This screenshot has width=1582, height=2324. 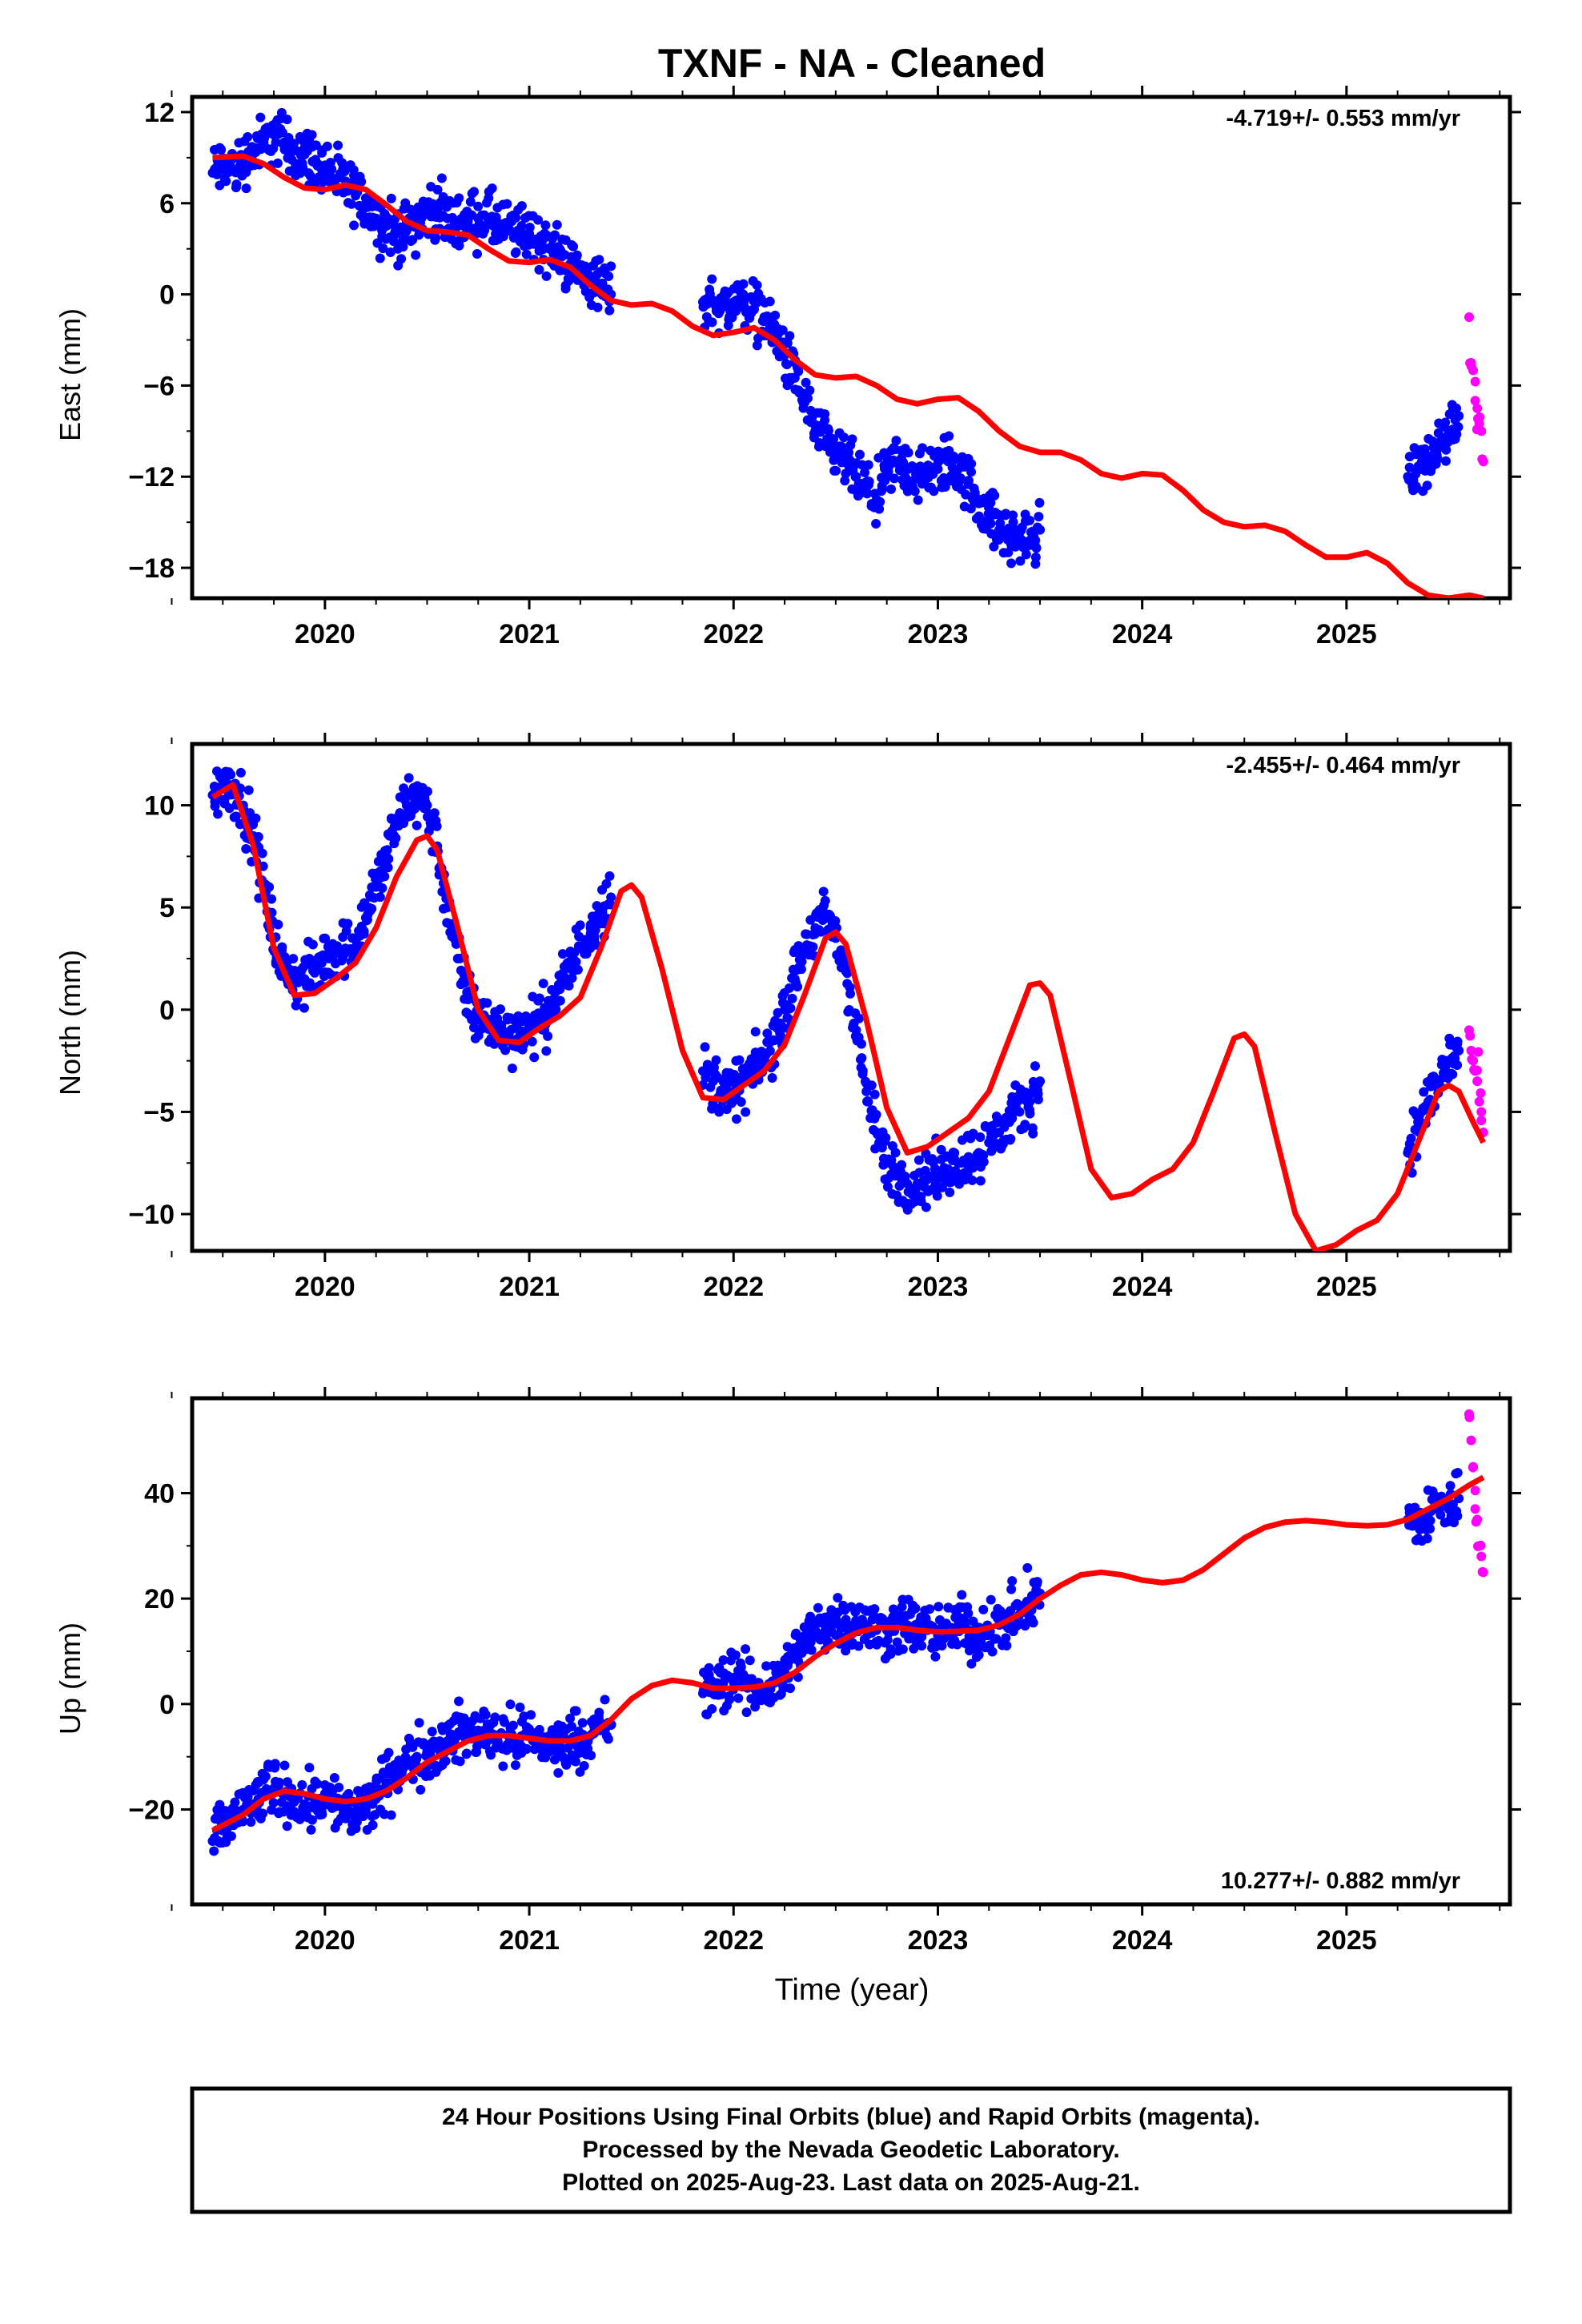 I want to click on up-ytick-label: 20, so click(x=159, y=1599).